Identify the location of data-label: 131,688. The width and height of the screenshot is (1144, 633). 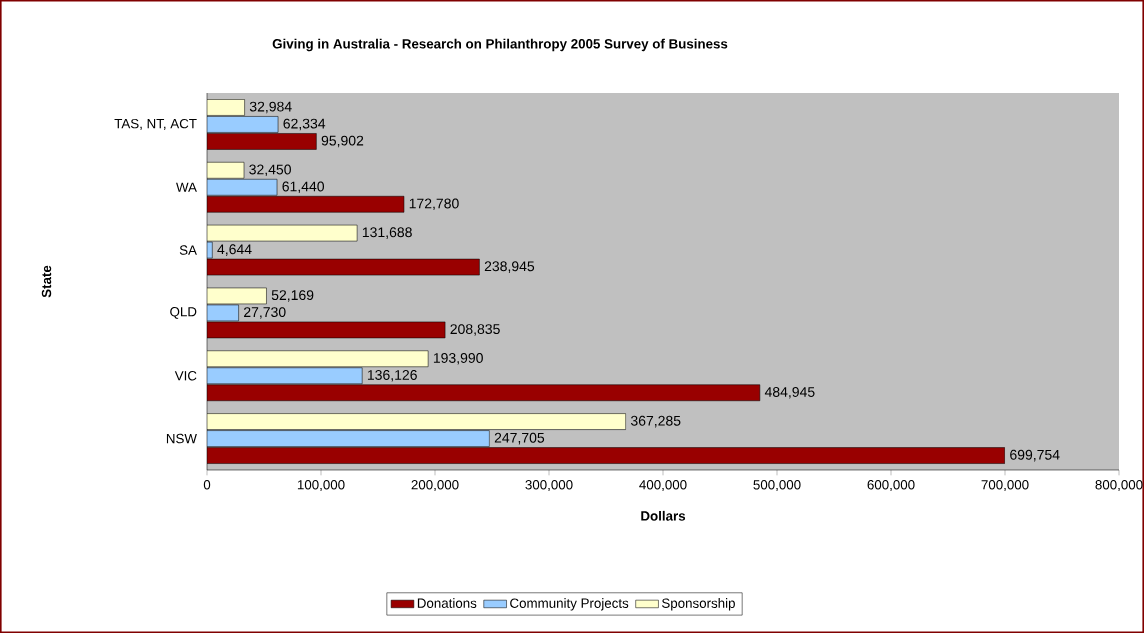
(387, 233).